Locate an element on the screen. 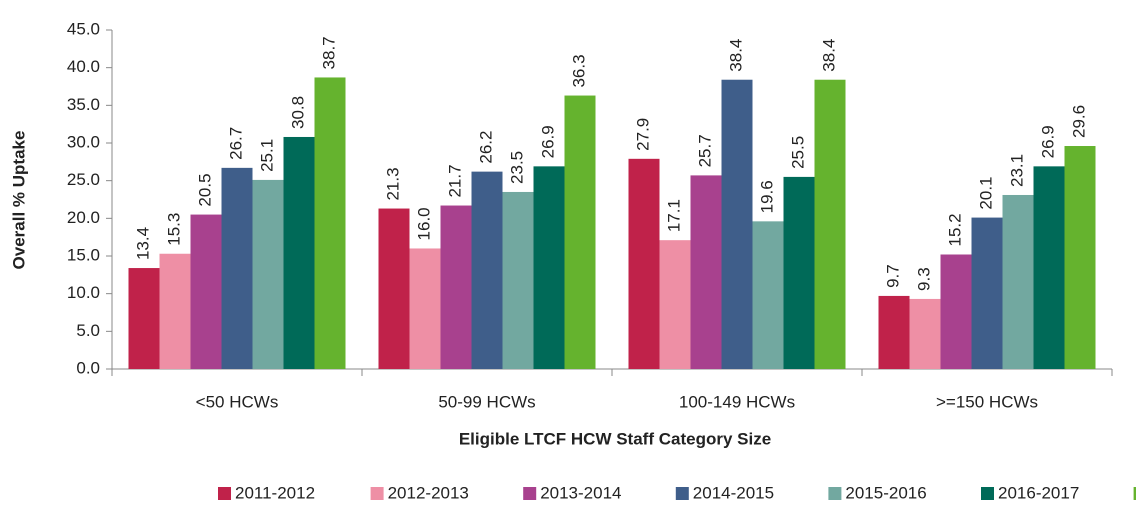  value-label: 15.2 is located at coordinates (954, 229).